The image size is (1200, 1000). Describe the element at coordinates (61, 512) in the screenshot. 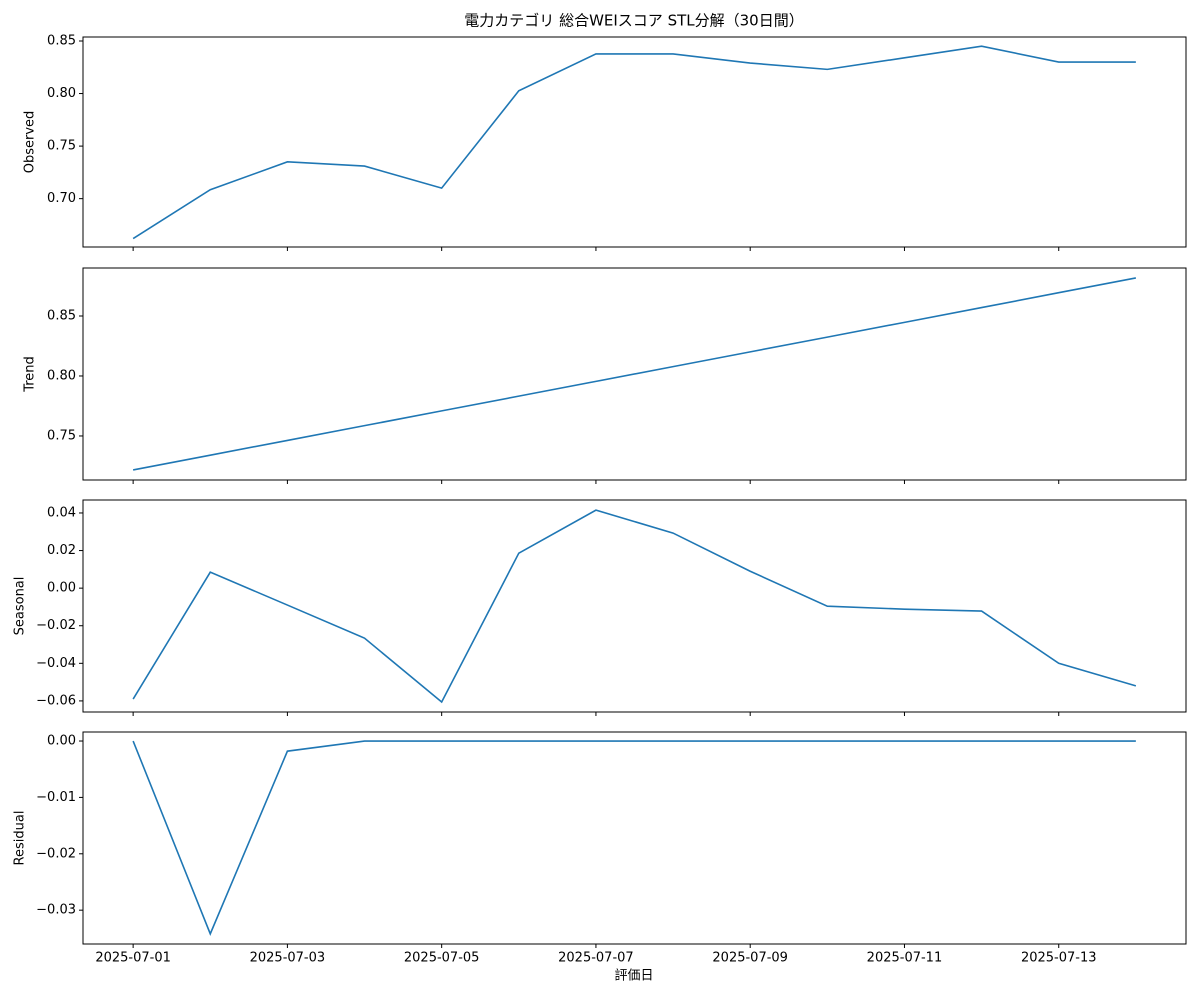

I see `y-tick-label: 0.04` at that location.